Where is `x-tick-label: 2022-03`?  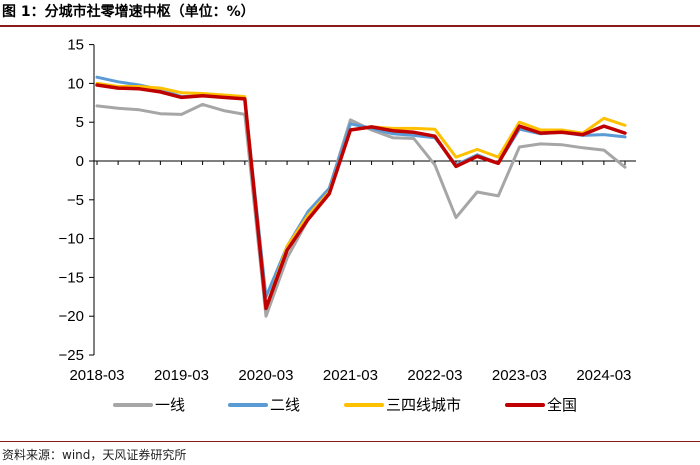 x-tick-label: 2022-03 is located at coordinates (434, 375).